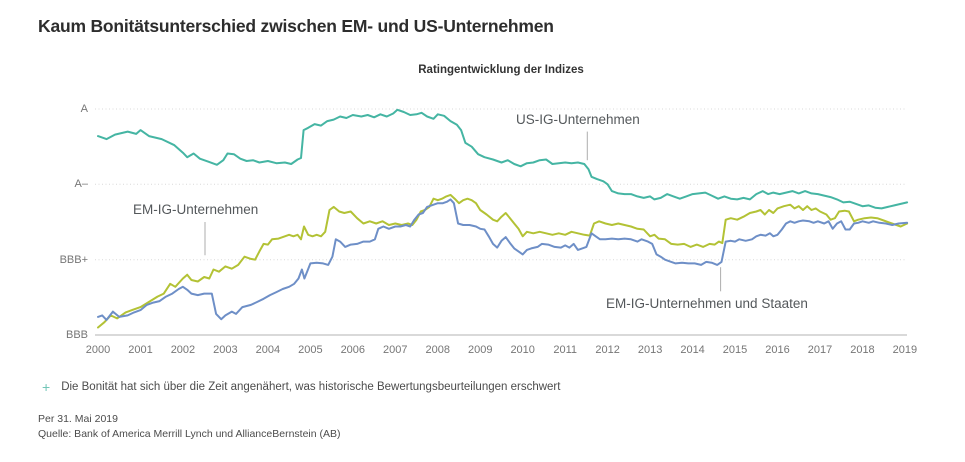  I want to click on plus-icon: +, so click(46, 387).